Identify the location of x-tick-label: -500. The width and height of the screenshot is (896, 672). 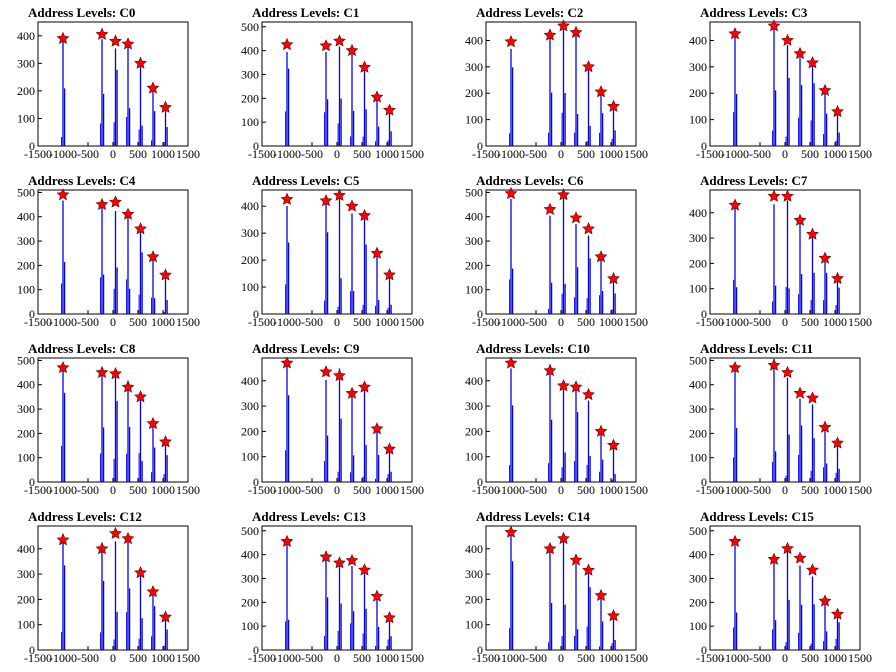
(312, 322).